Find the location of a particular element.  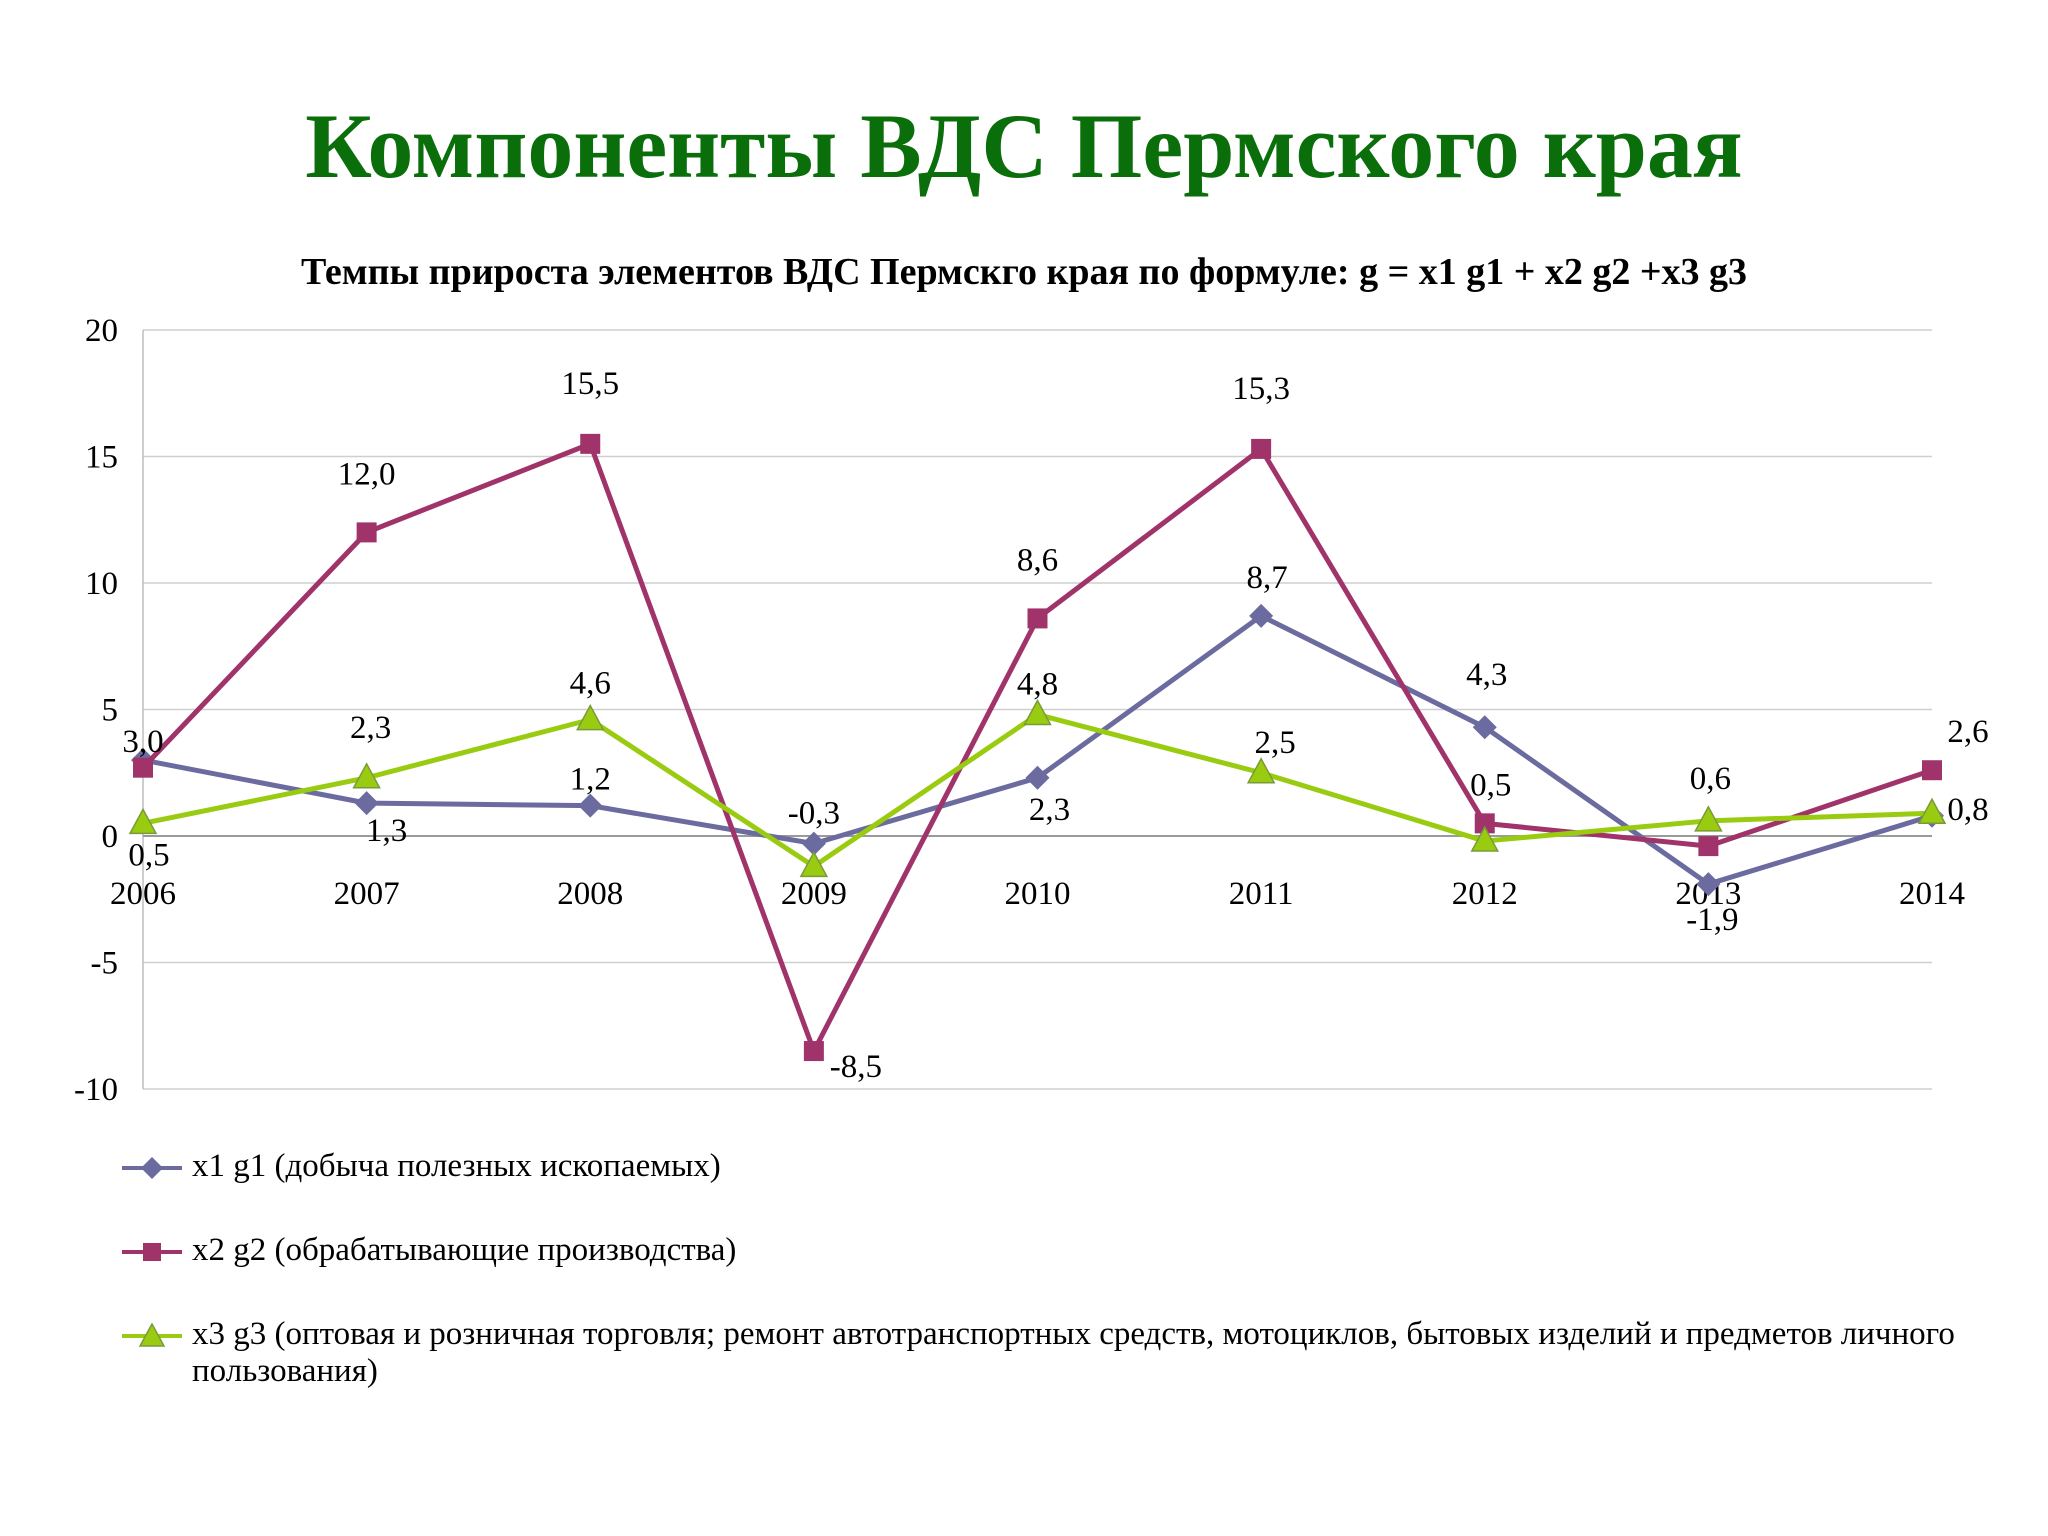

legend-marker-square is located at coordinates (152, 1252).